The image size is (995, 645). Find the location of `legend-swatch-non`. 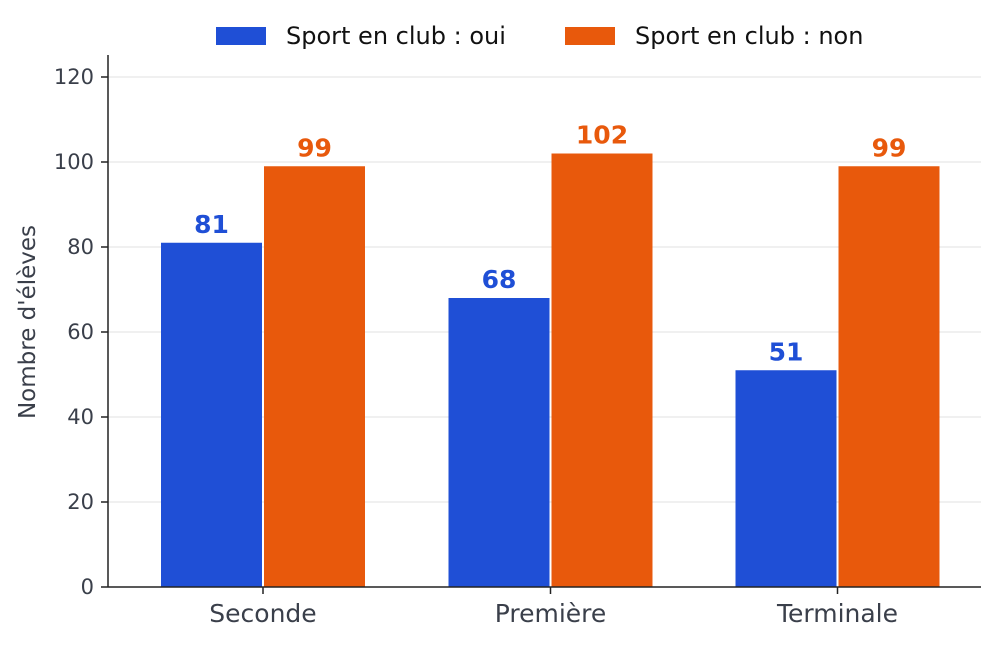

legend-swatch-non is located at coordinates (590, 36).